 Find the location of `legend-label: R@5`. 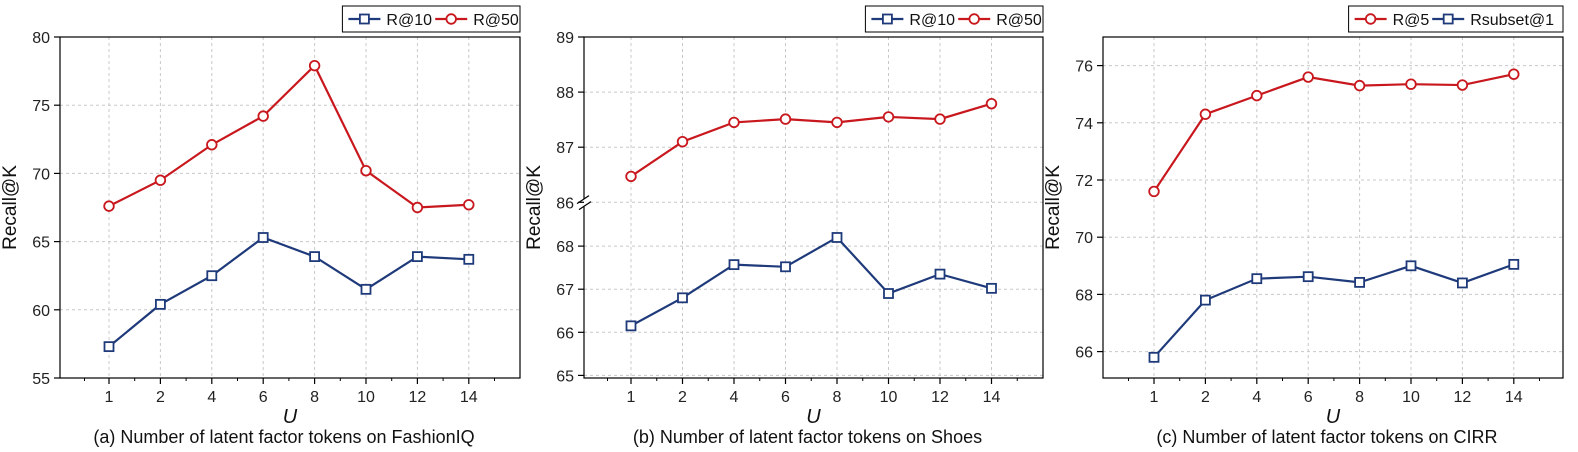

legend-label: R@5 is located at coordinates (1411, 20).